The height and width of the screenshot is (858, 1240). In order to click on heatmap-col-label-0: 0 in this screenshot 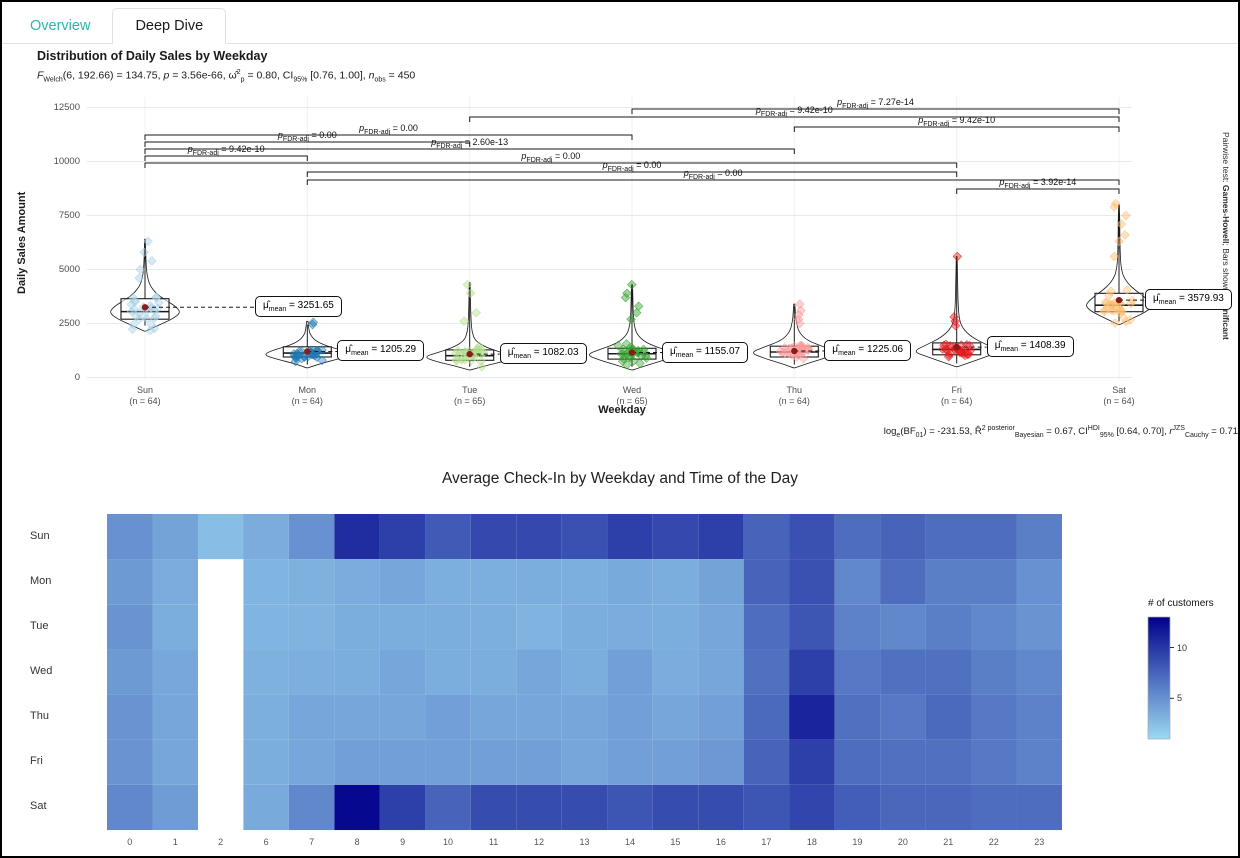, I will do `click(130, 842)`.